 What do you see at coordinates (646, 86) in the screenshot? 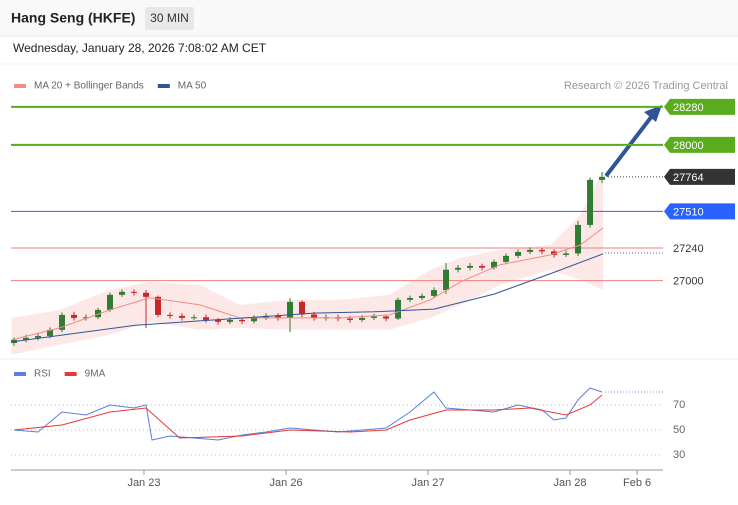
I see `watermark: Research © 2026 Trading Central` at bounding box center [646, 86].